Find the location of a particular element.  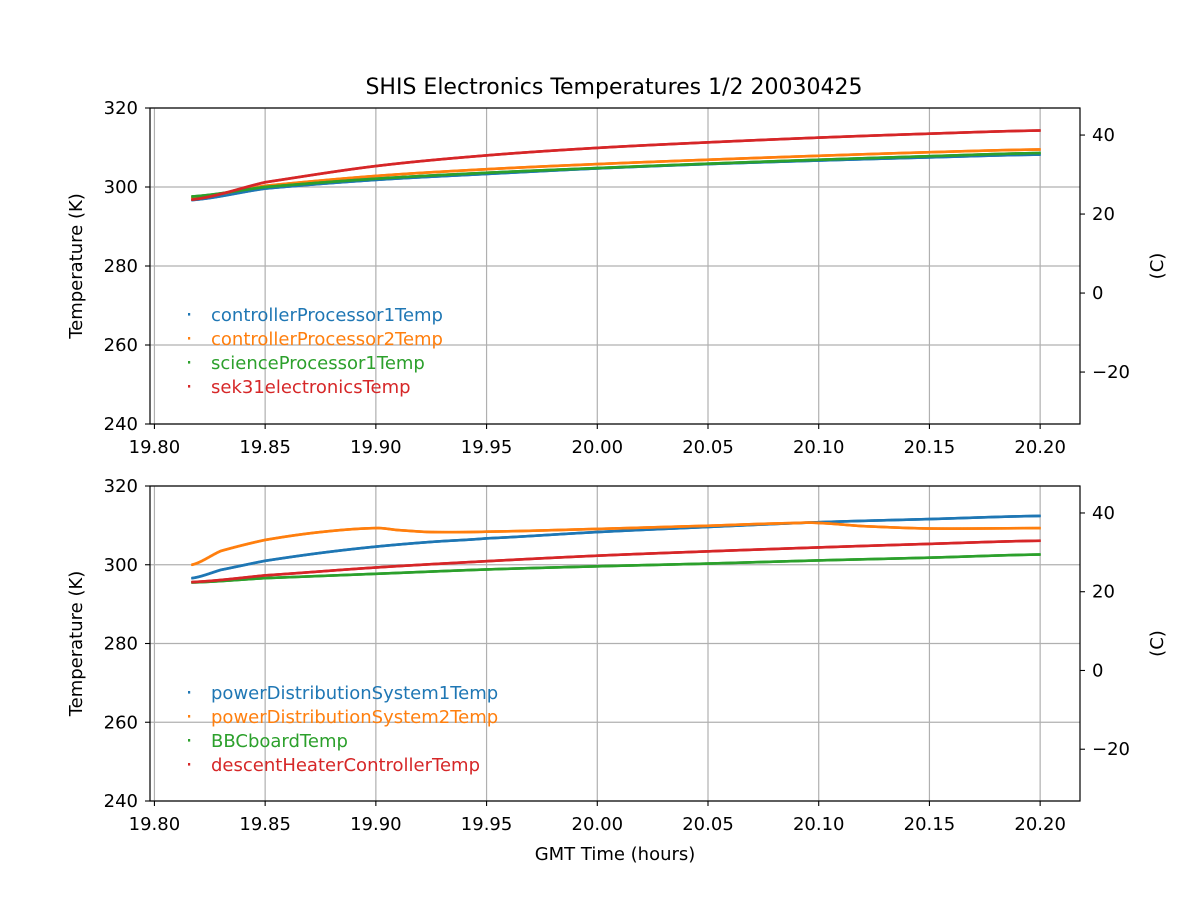

x-tick-label: 19.90 is located at coordinates (376, 447).